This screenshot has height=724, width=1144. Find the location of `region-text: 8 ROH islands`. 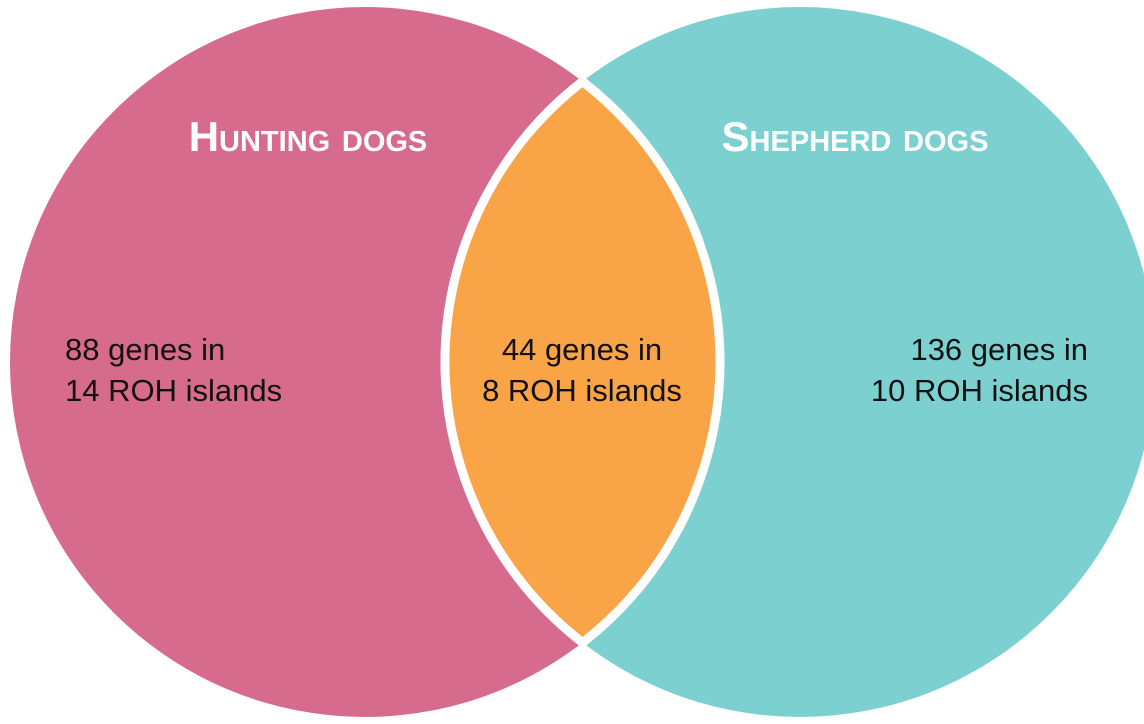

region-text: 8 ROH islands is located at coordinates (582, 390).